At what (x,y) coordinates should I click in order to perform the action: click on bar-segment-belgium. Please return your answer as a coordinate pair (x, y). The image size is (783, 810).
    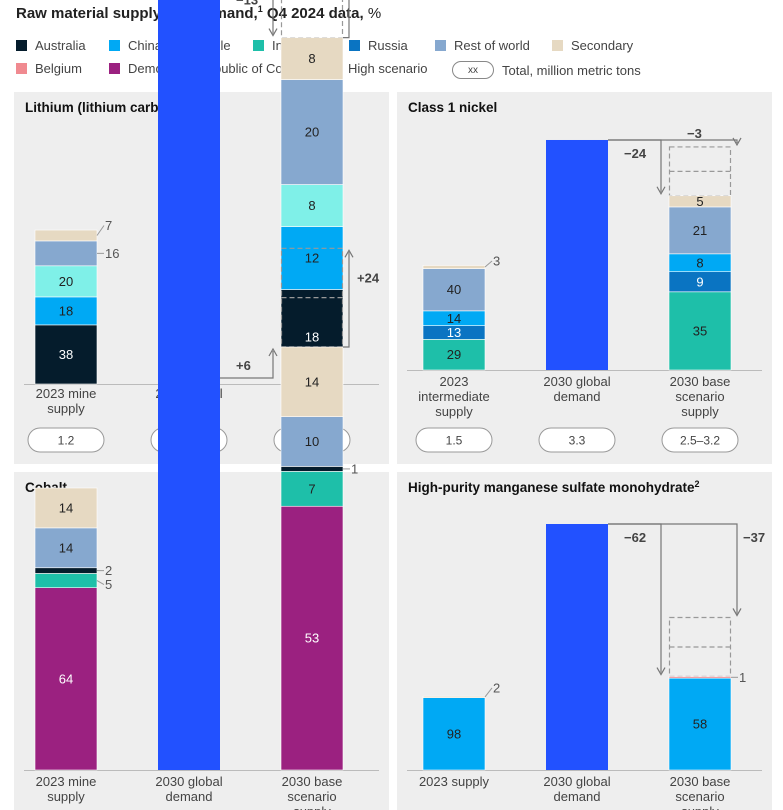
    Looking at the image, I should click on (700, 677).